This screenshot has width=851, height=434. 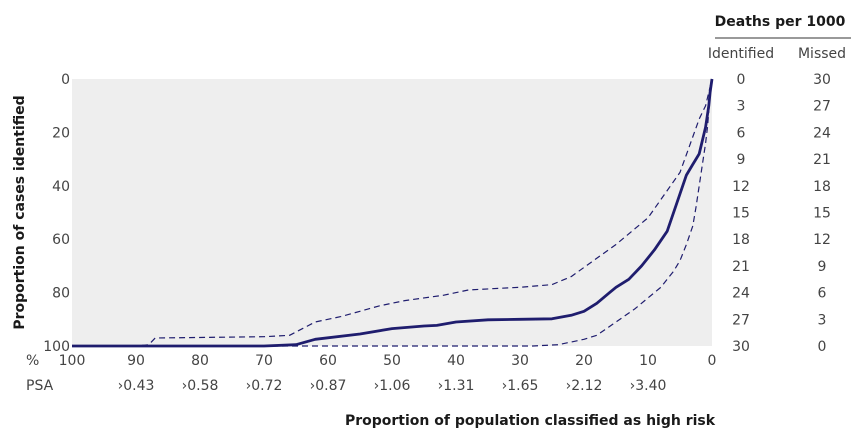 What do you see at coordinates (264, 361) in the screenshot?
I see `x-tick-label: 70` at bounding box center [264, 361].